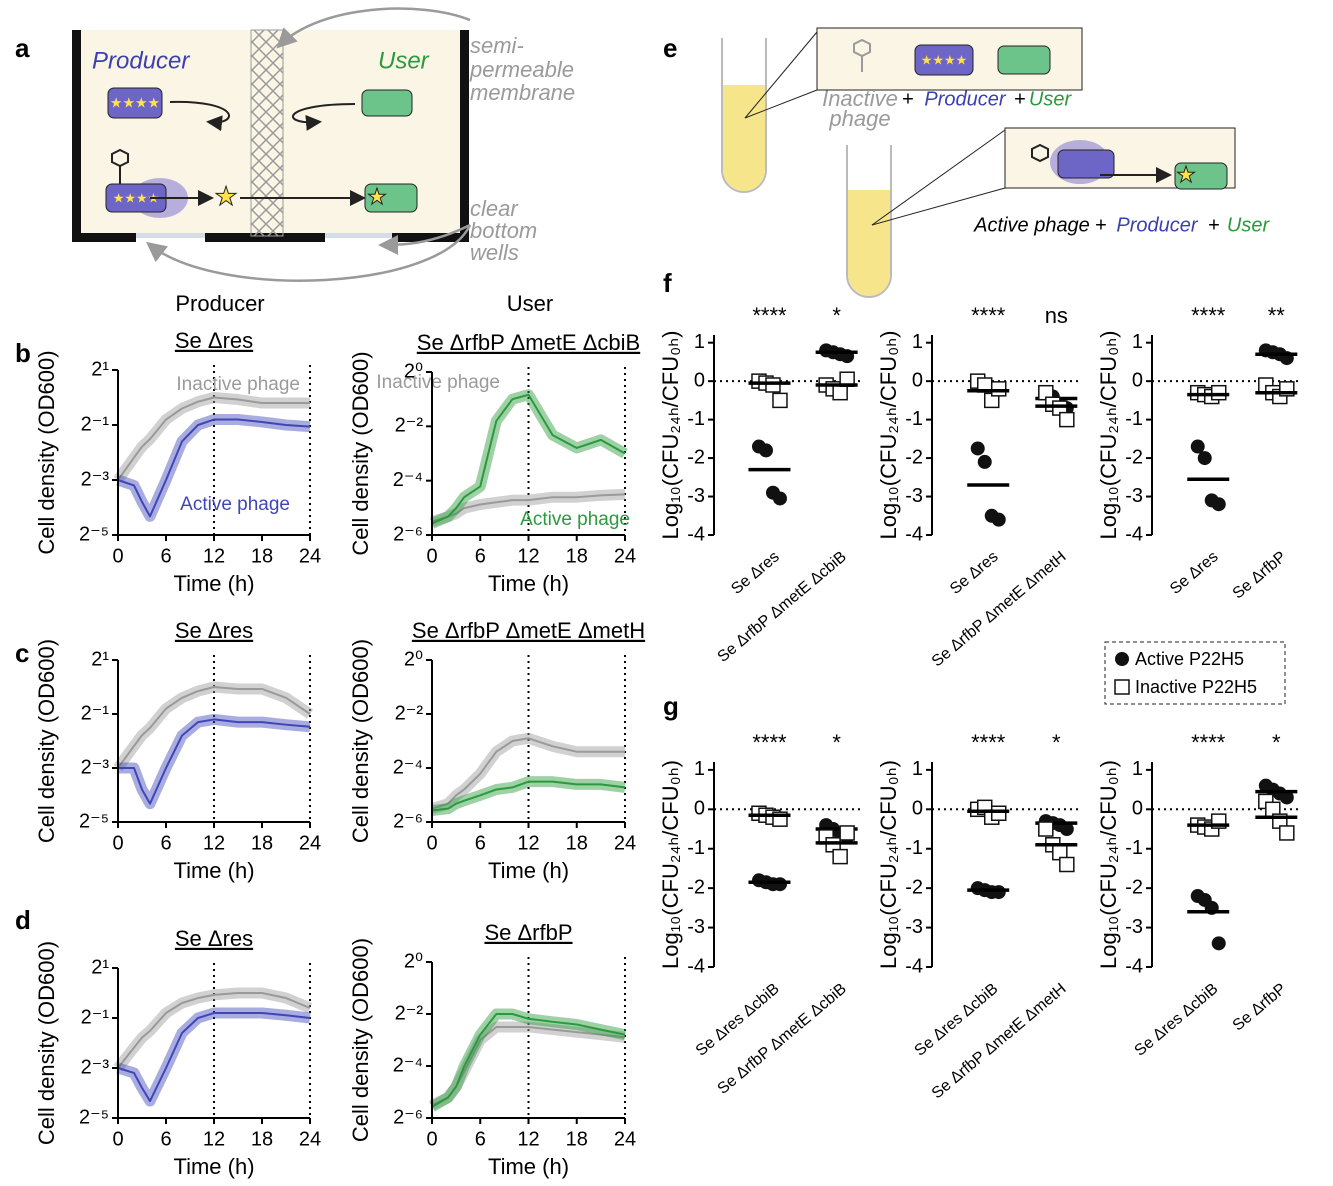 The image size is (1333, 1186). I want to click on membrane, so click(267, 133).